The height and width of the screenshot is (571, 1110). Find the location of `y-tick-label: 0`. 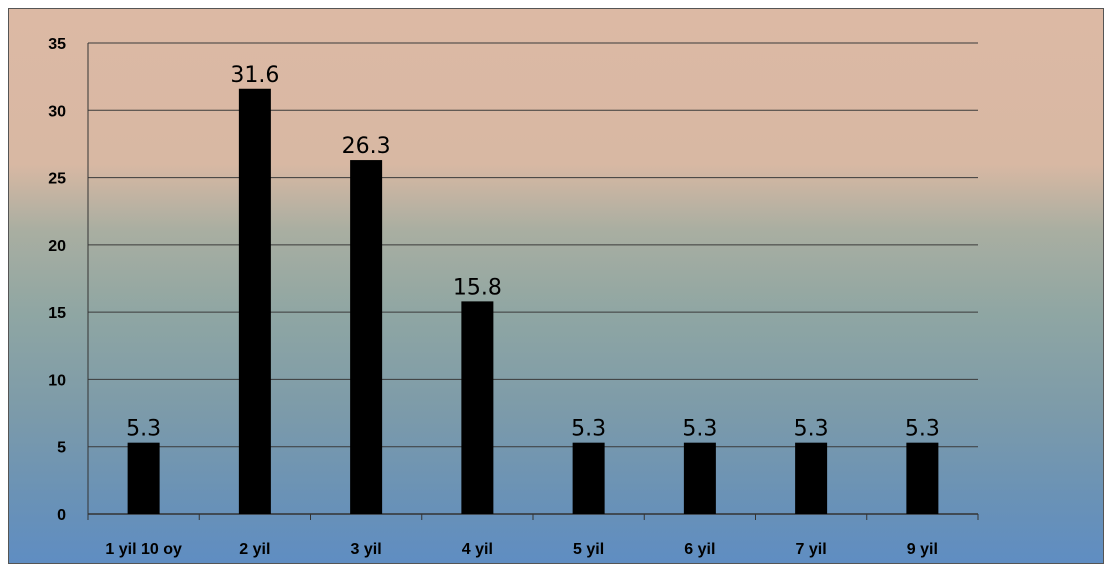

y-tick-label: 0 is located at coordinates (61, 515).